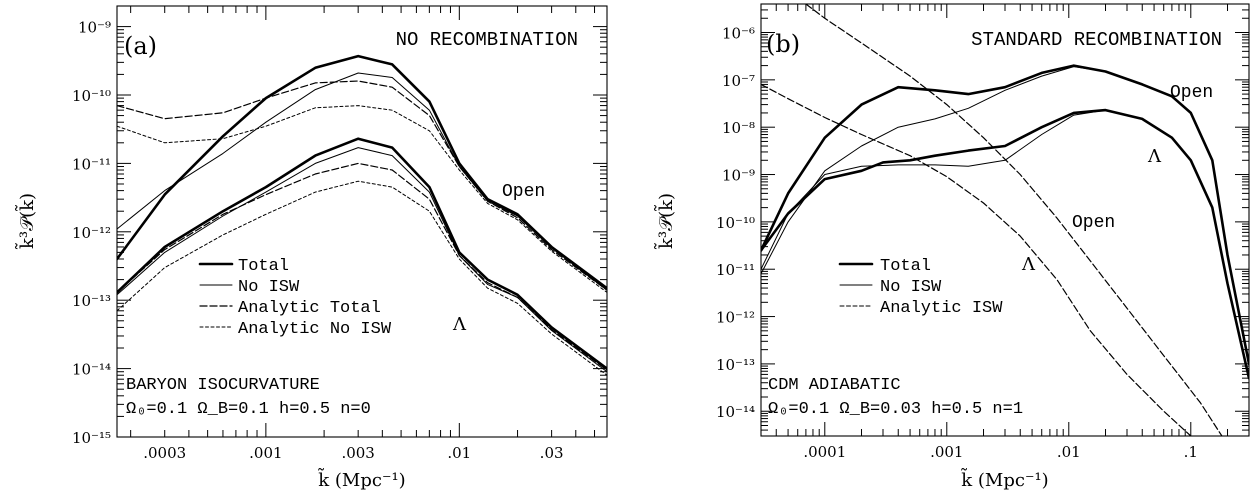  What do you see at coordinates (1096, 40) in the screenshot?
I see `panel-b-title: STANDARD RECOMBINATION` at bounding box center [1096, 40].